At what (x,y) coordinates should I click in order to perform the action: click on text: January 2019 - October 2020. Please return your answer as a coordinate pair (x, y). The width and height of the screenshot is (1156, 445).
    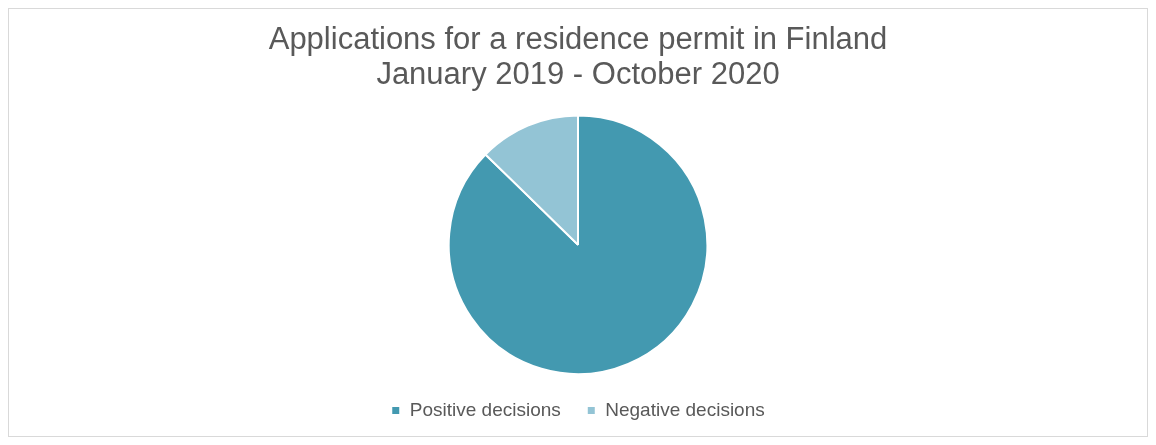
    Looking at the image, I should click on (578, 73).